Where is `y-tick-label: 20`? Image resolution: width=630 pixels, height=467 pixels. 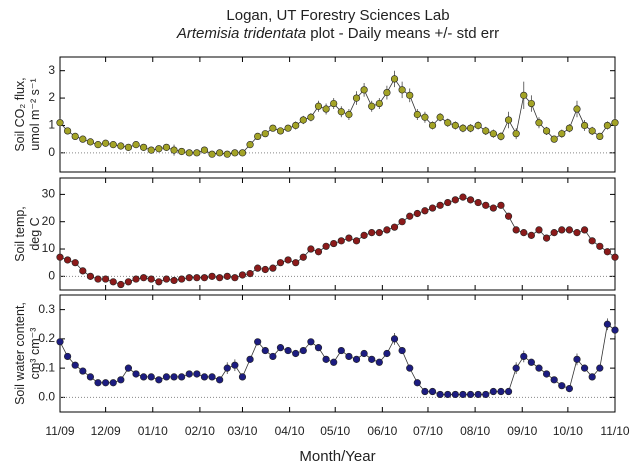
y-tick-label: 20 is located at coordinates (49, 221).